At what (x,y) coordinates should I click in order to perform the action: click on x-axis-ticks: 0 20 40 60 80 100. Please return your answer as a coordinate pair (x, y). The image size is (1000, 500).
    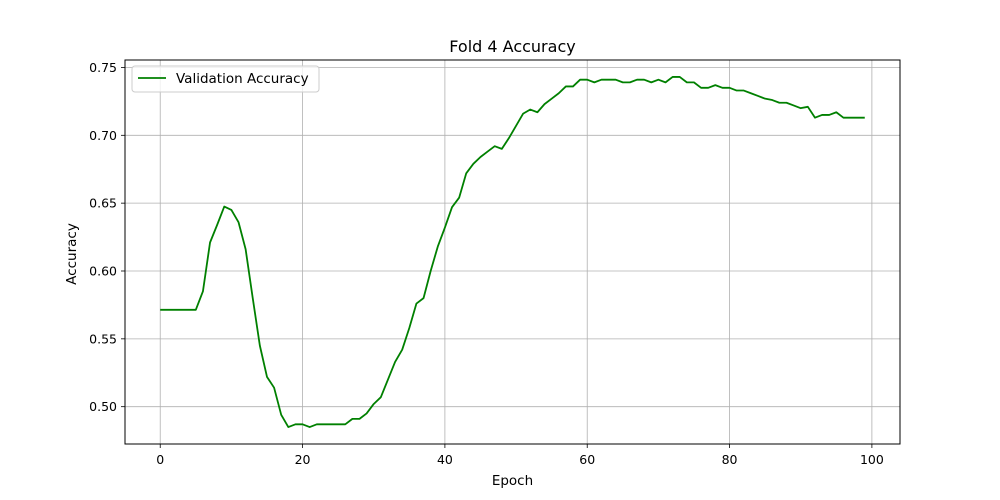
    Looking at the image, I should click on (520, 455).